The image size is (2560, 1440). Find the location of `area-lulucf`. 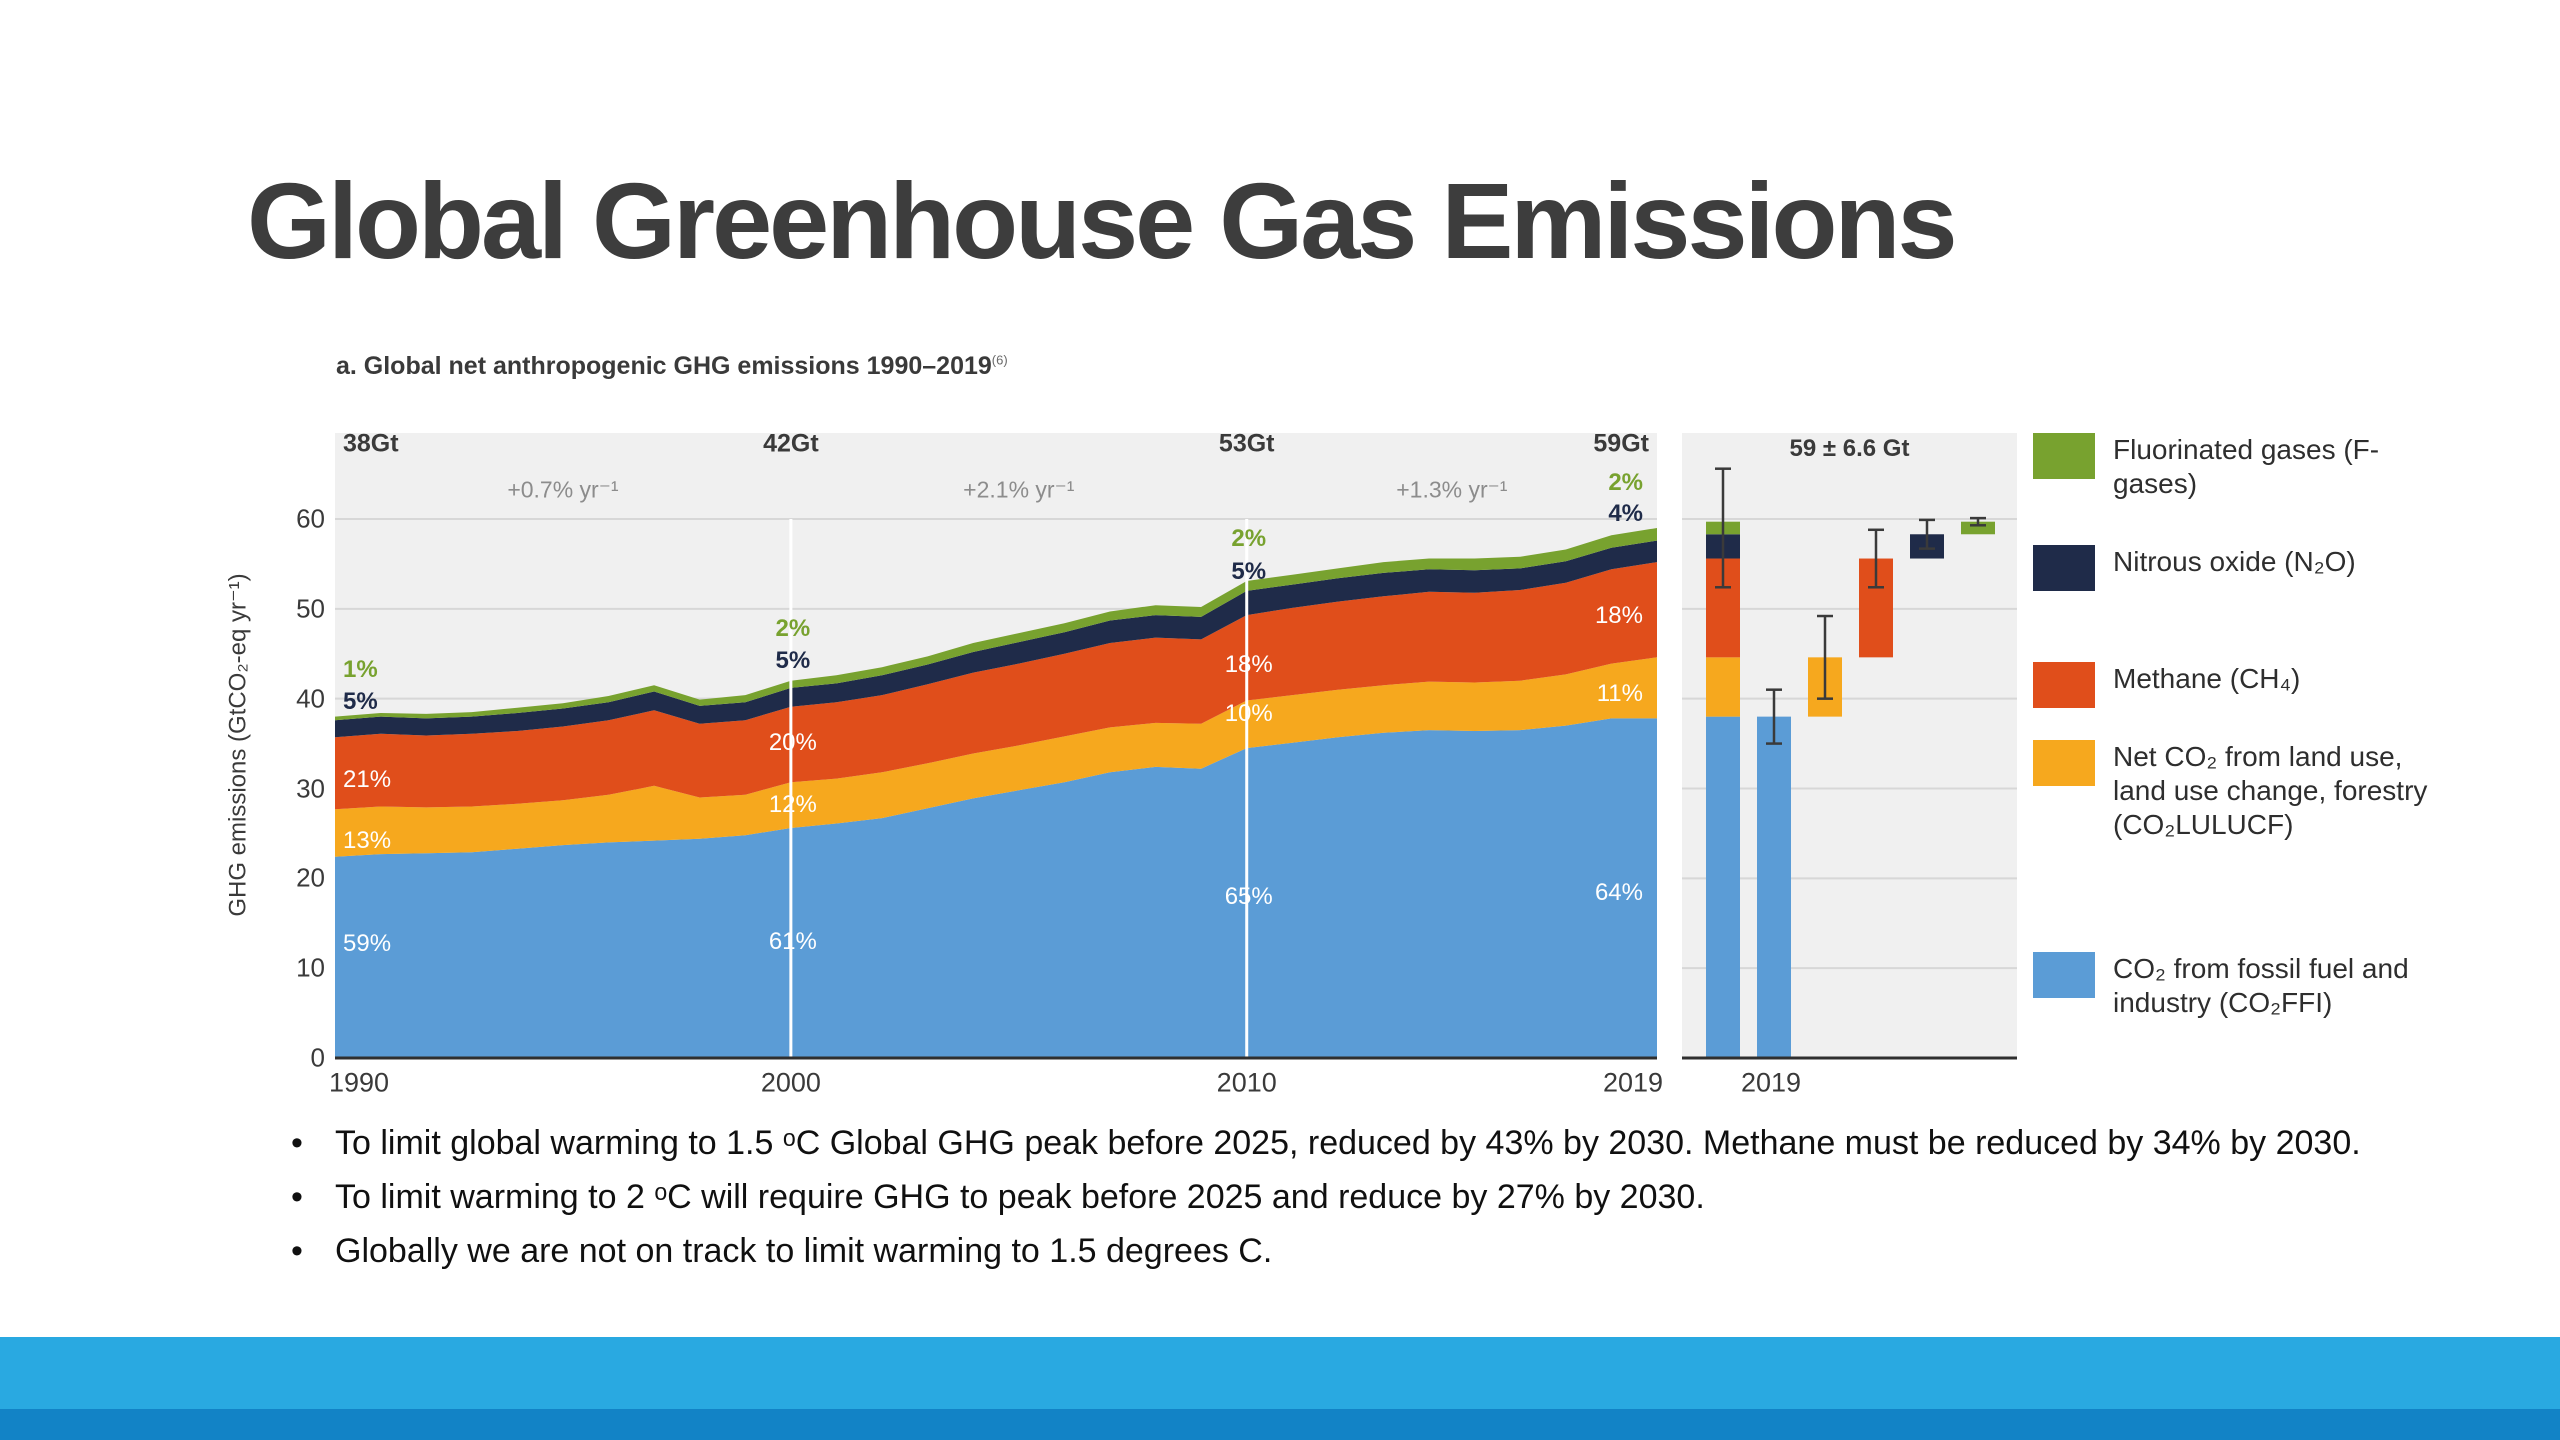

area-lulucf is located at coordinates (996, 757).